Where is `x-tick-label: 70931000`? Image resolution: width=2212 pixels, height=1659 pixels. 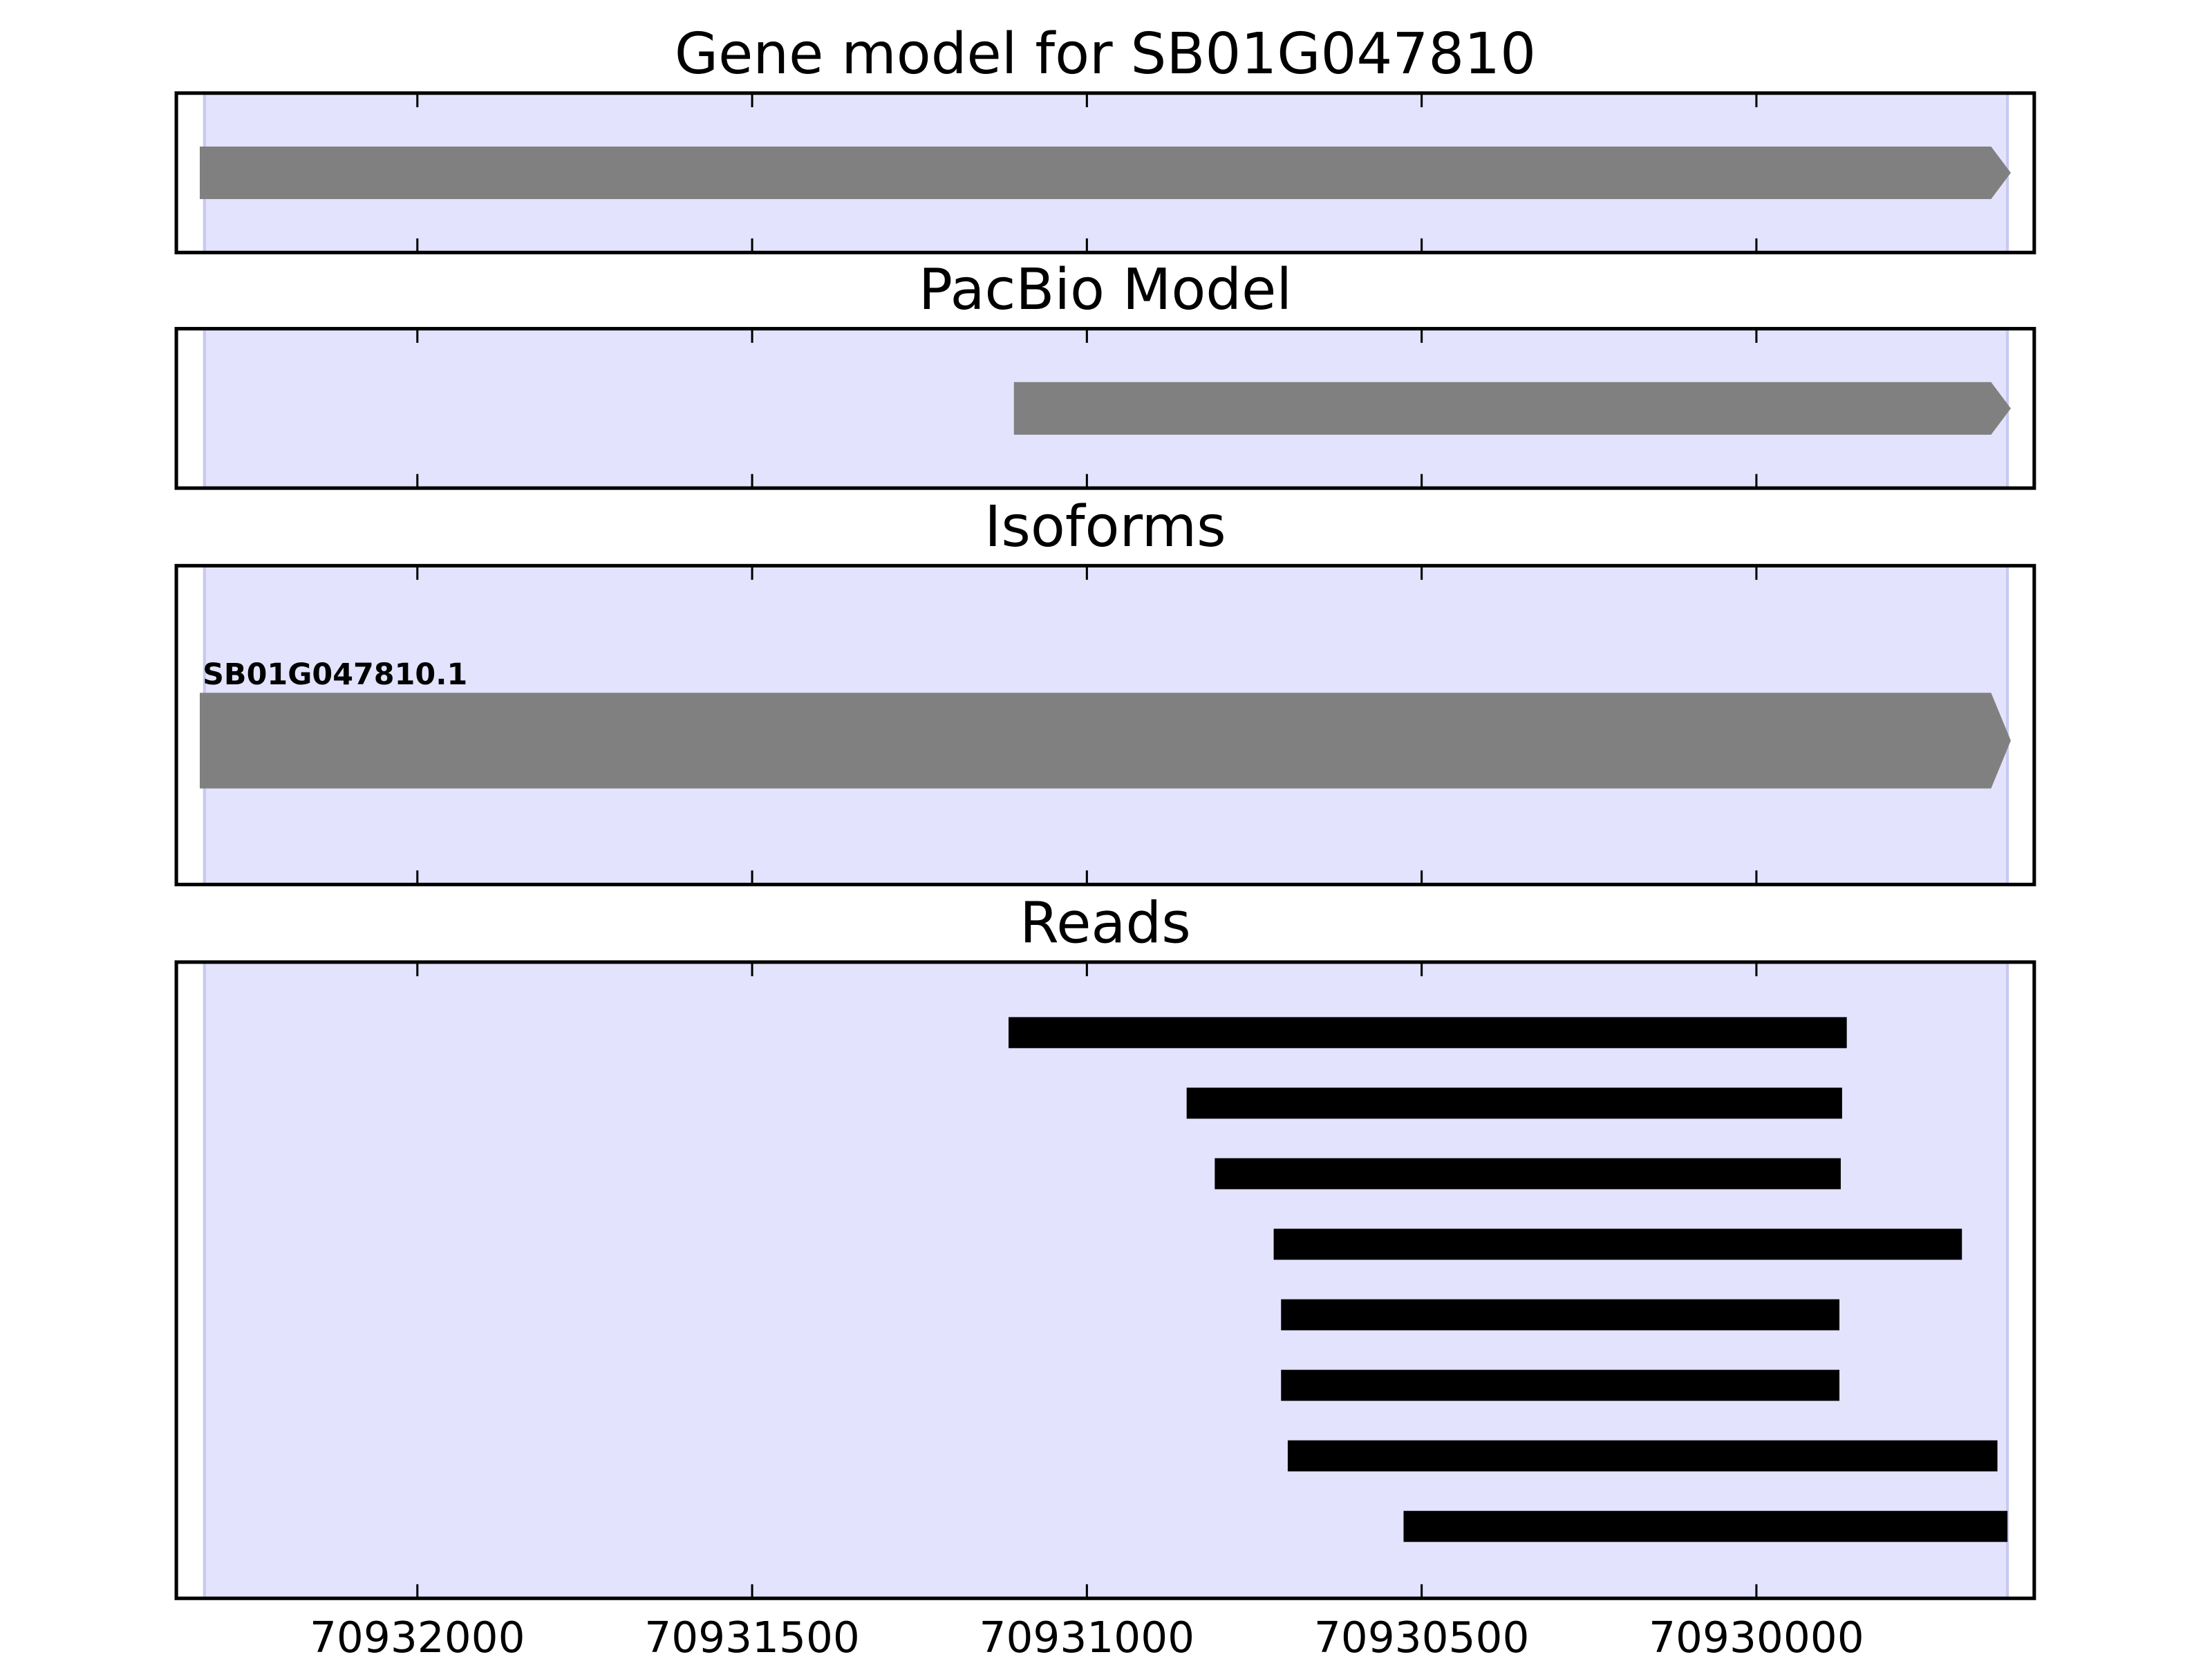 x-tick-label: 70931000 is located at coordinates (1087, 1636).